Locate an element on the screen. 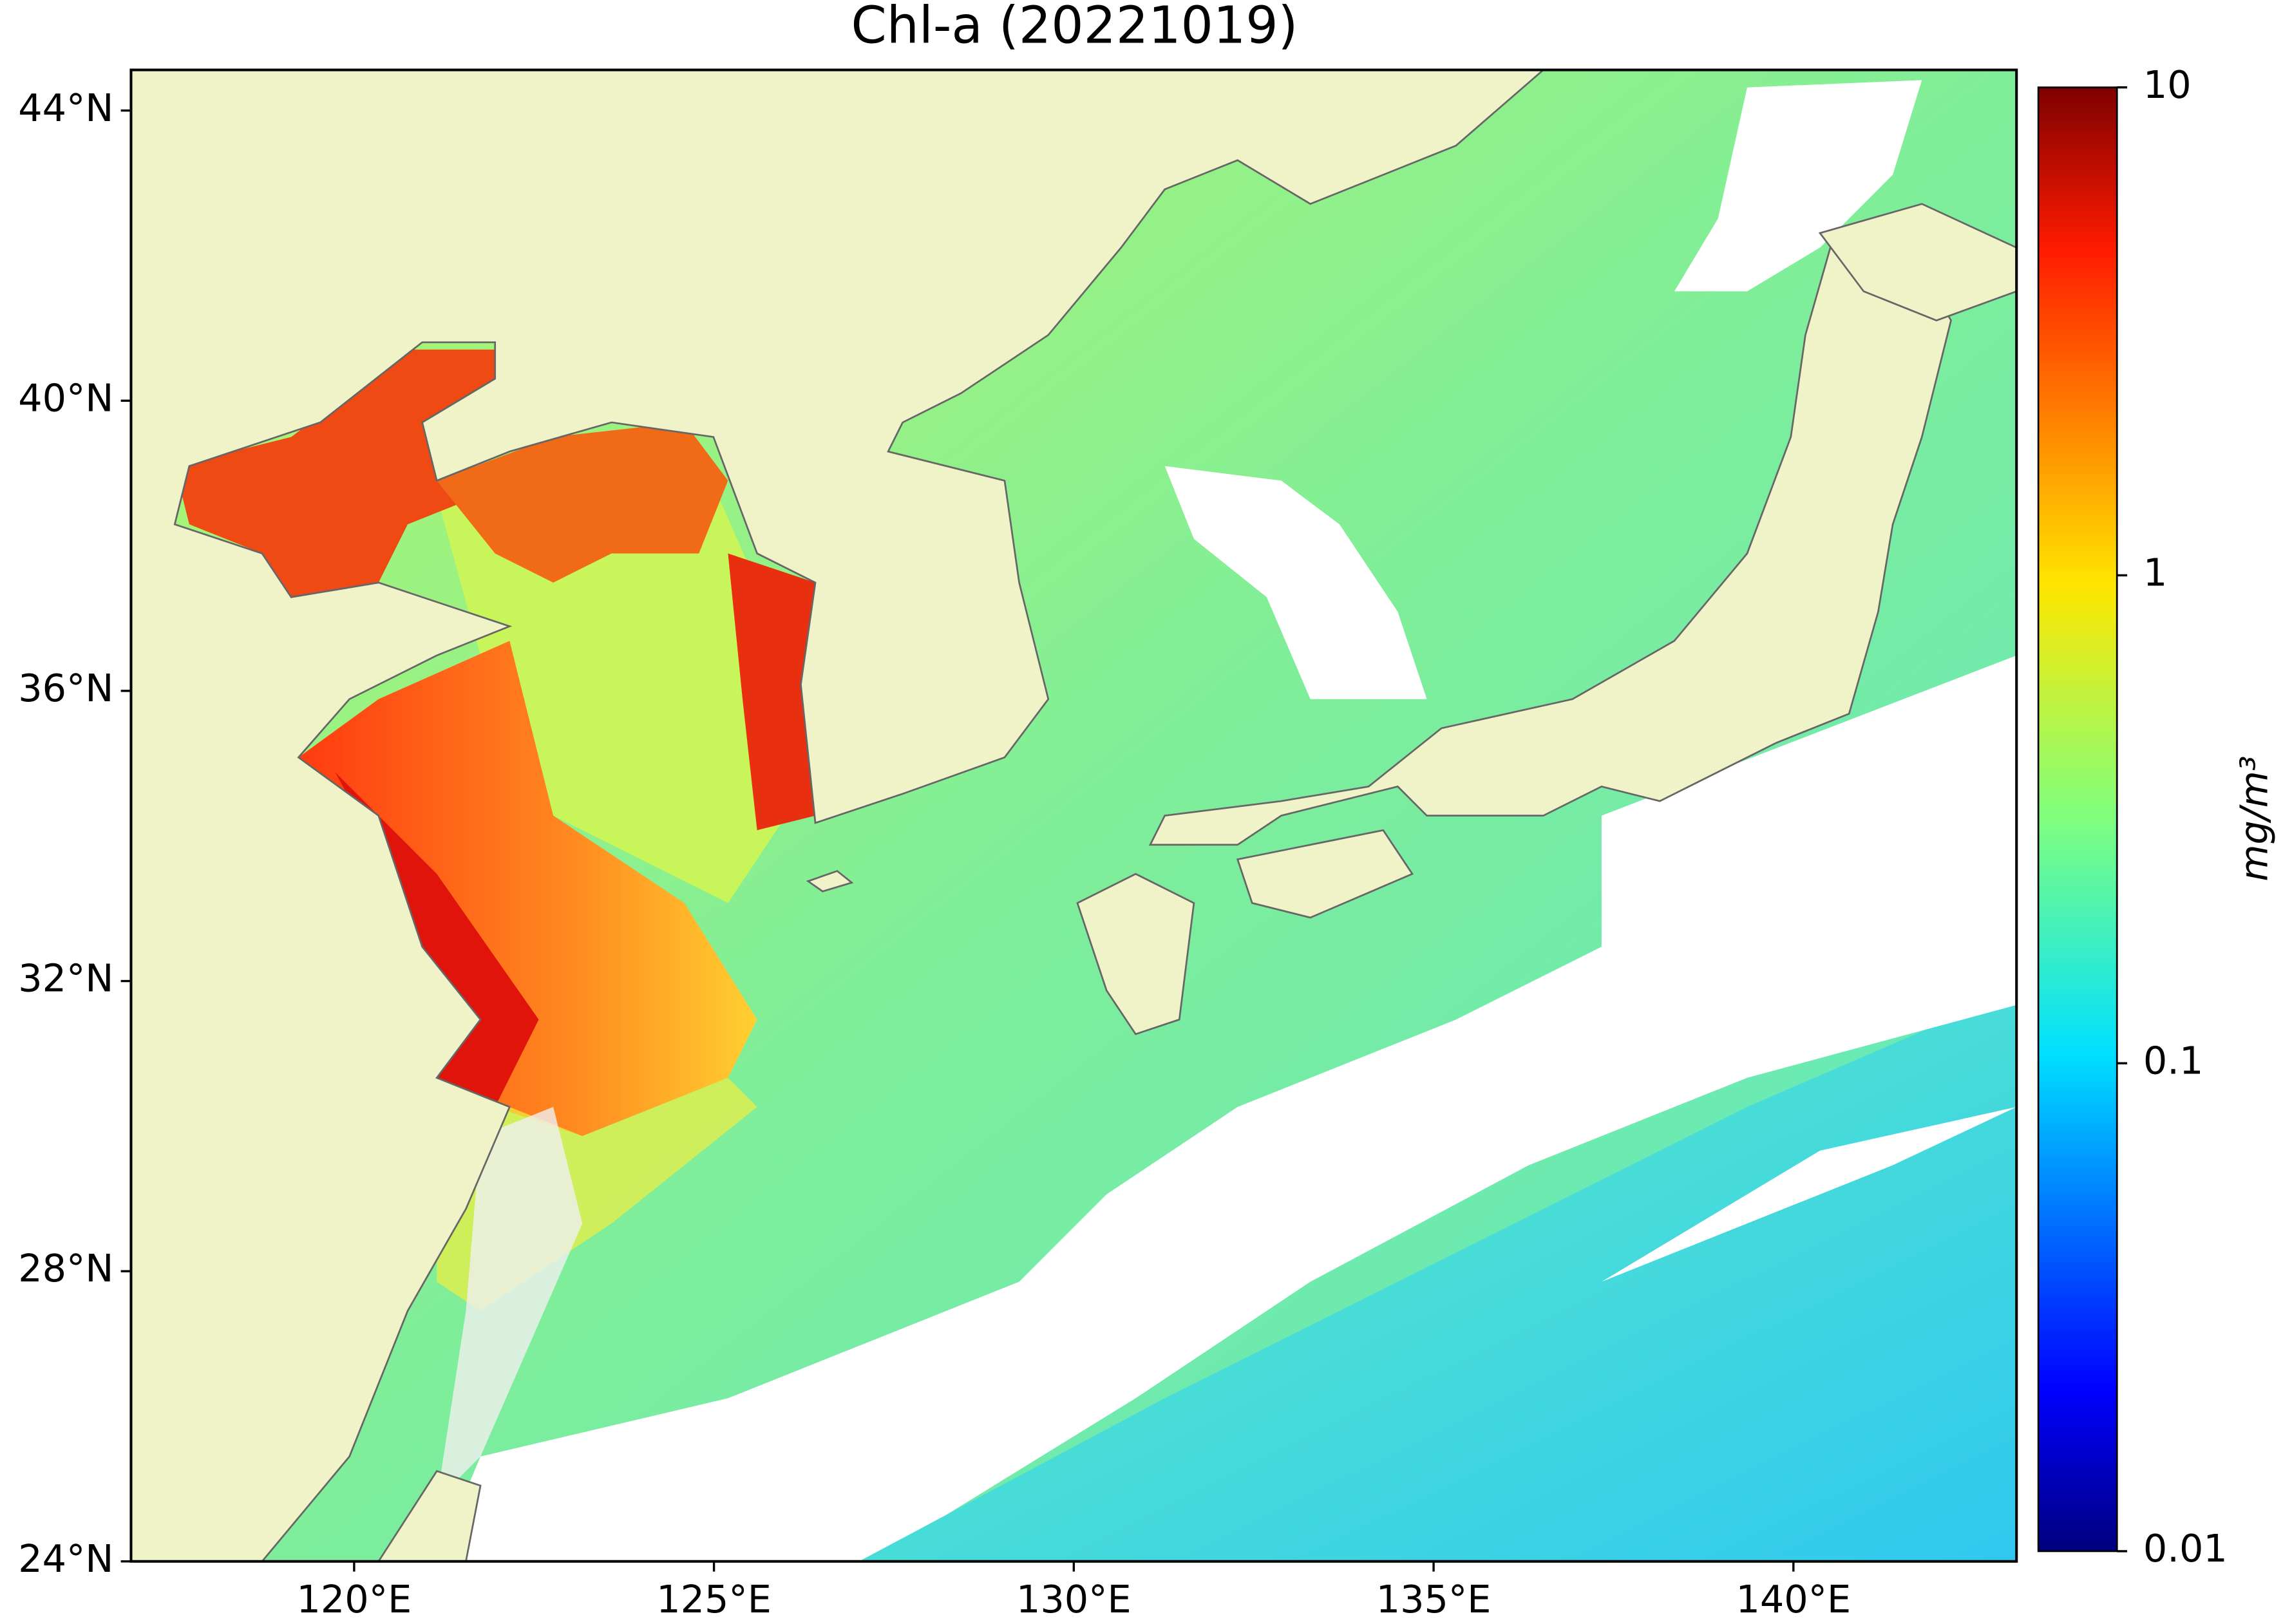 The image size is (2283, 1624). honshu is located at coordinates (1550, 531).